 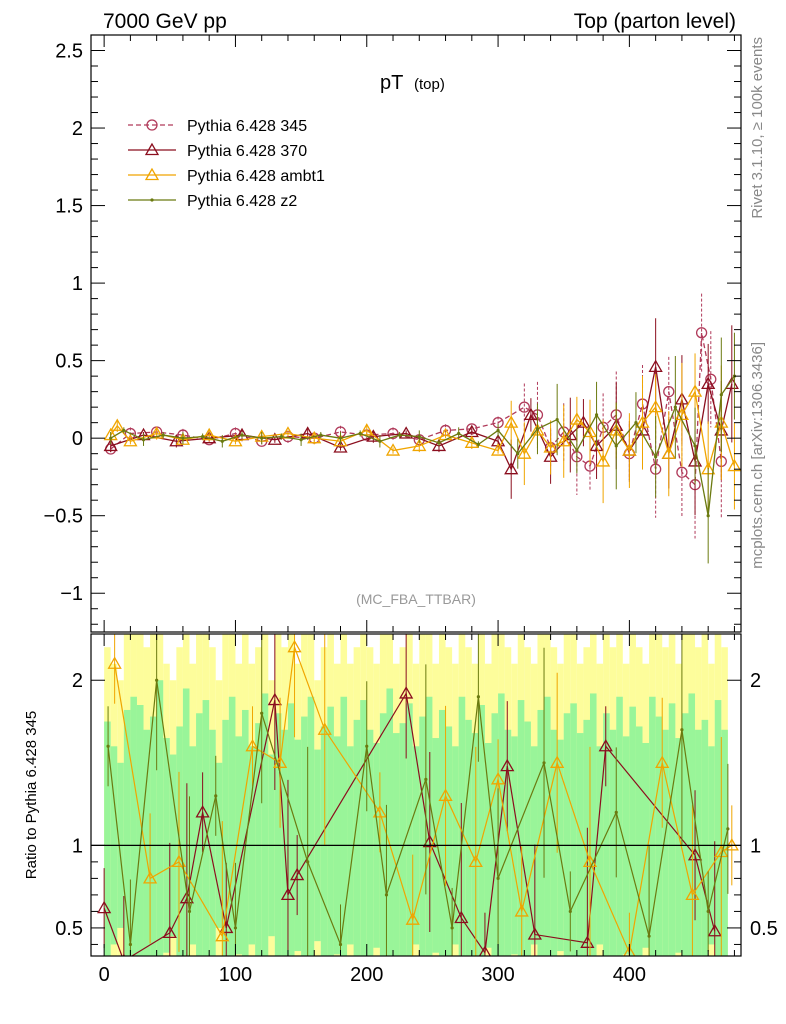 What do you see at coordinates (256, 176) in the screenshot?
I see `legend-label-ambt1: Pythia 6.428 ambt1` at bounding box center [256, 176].